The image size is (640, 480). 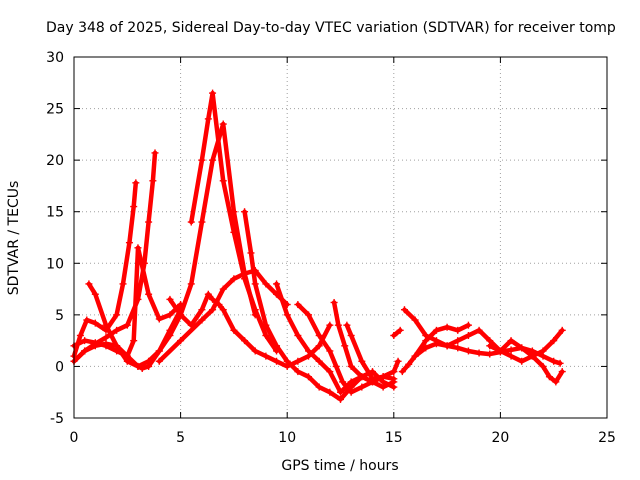 I want to click on x-tick-label: 20, so click(x=500, y=438).